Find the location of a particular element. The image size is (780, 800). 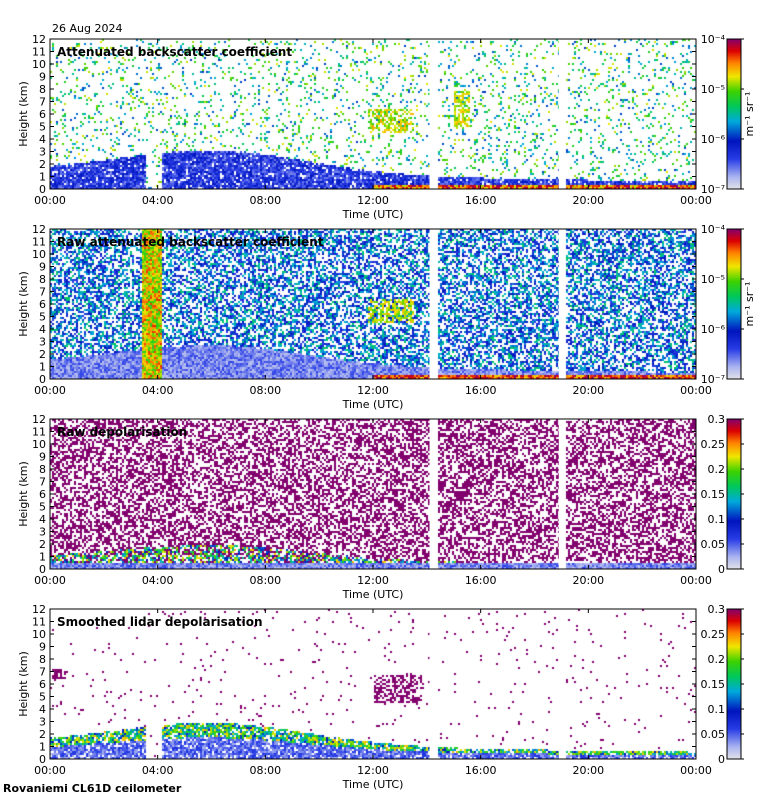

panel-title: Raw attenuated backscatter coefficient is located at coordinates (190, 242).